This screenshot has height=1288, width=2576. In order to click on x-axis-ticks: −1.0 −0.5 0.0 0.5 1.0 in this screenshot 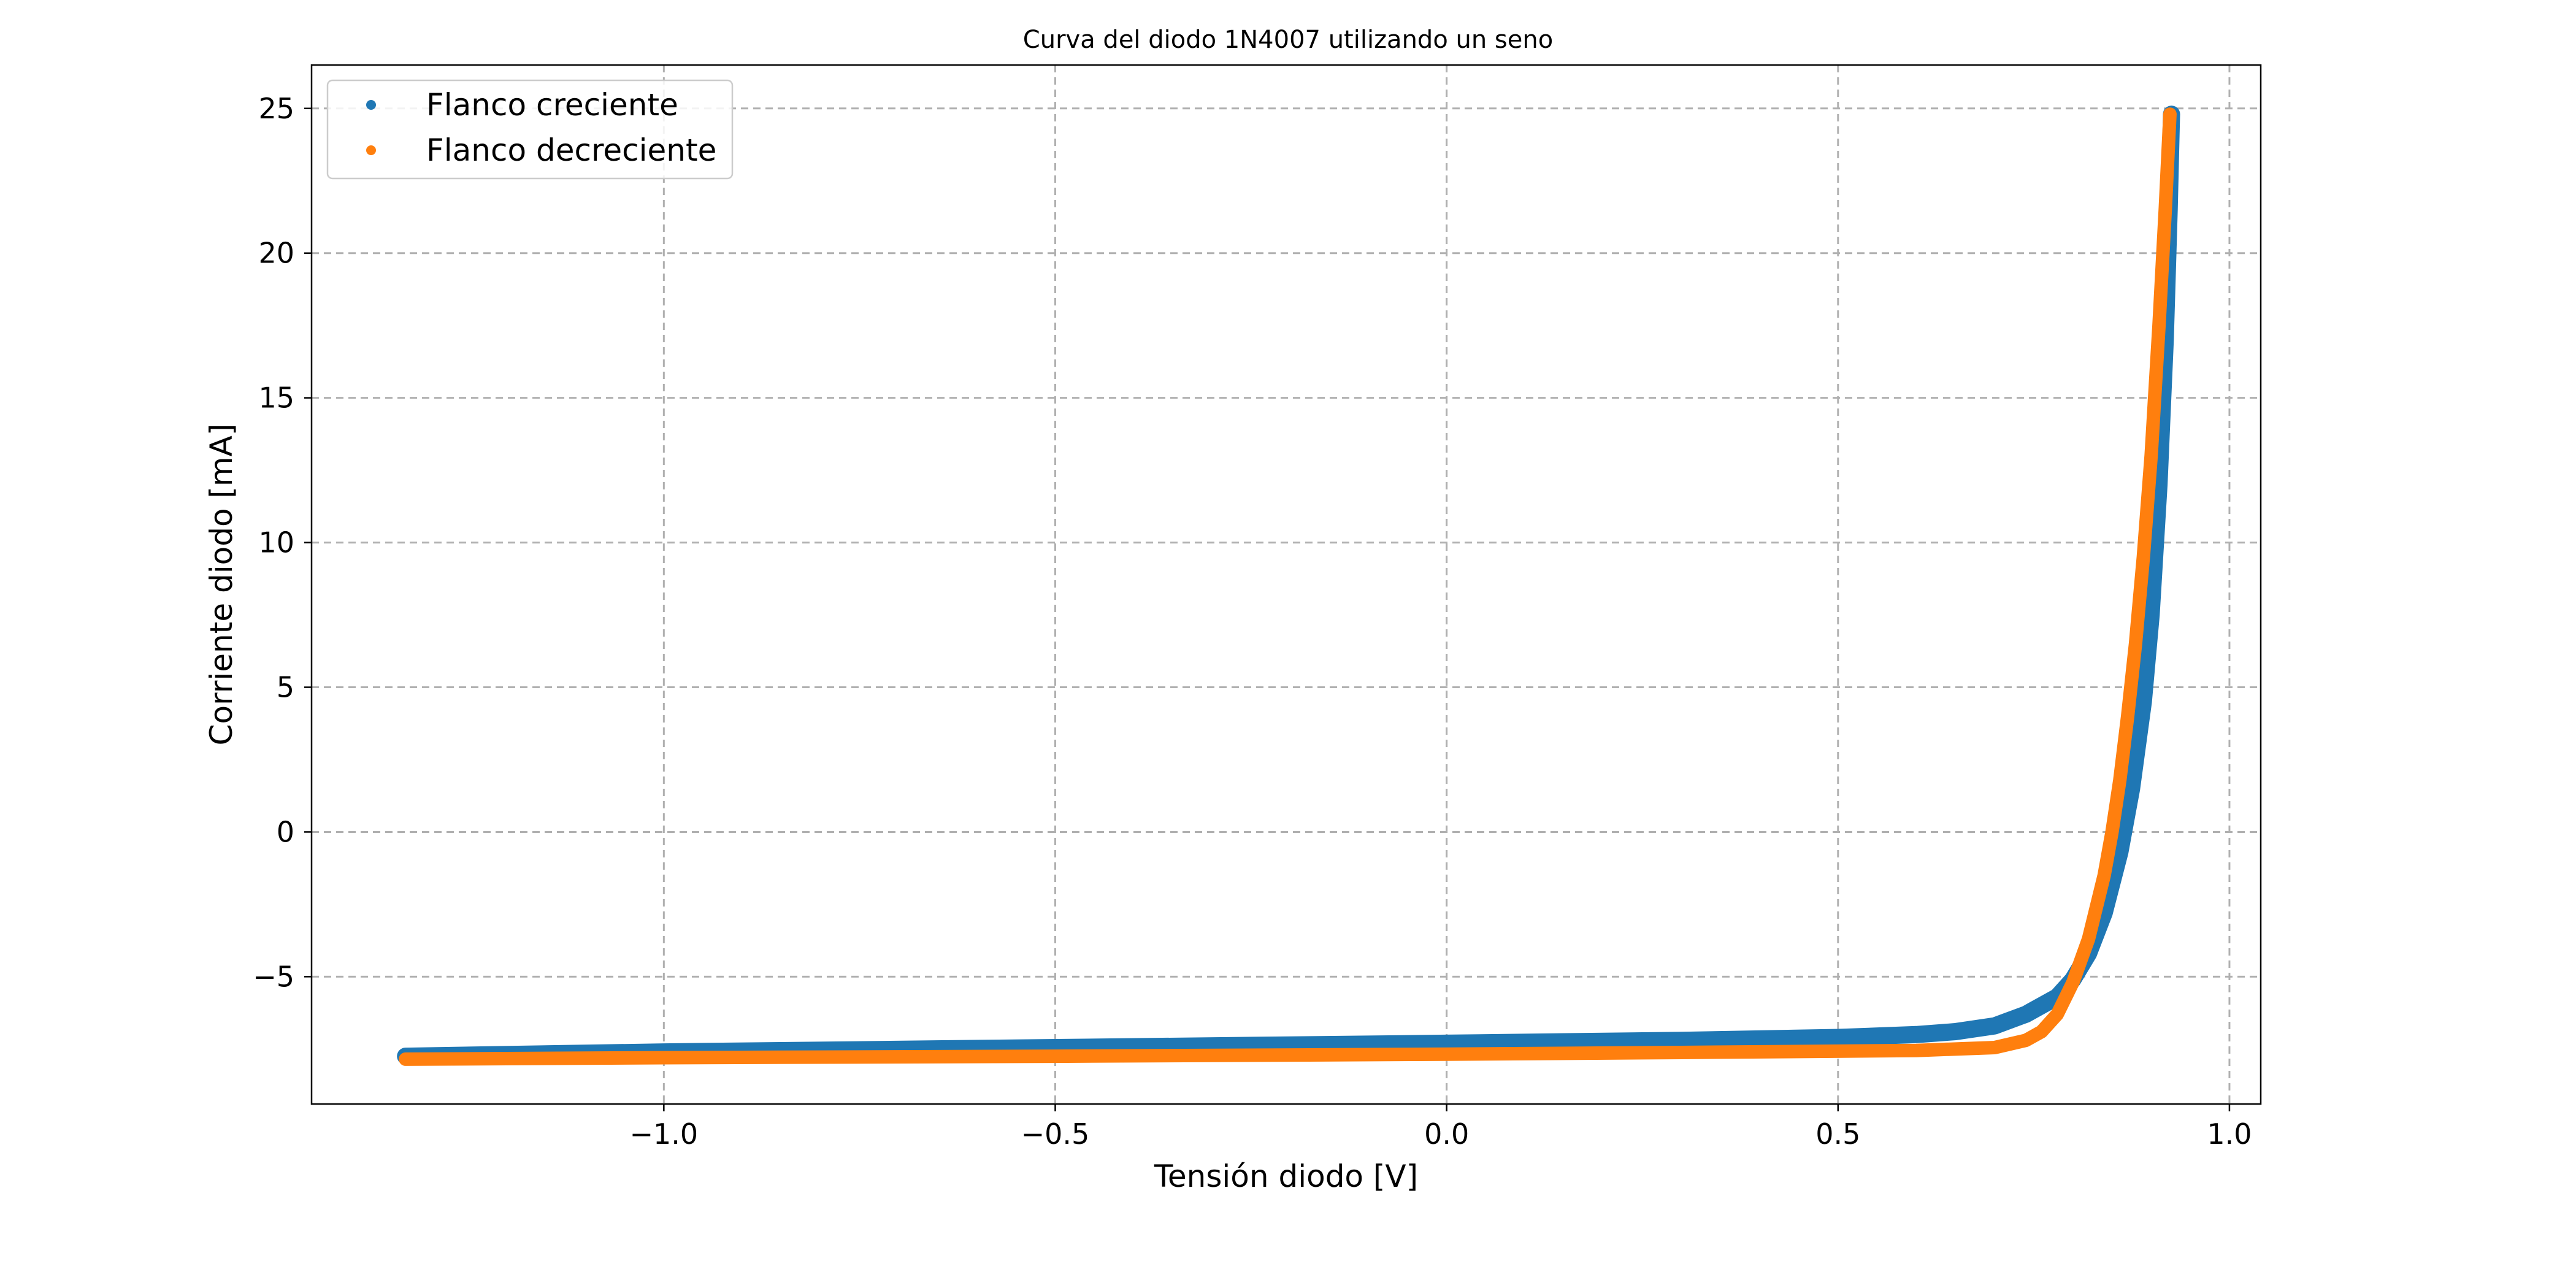, I will do `click(1440, 1127)`.